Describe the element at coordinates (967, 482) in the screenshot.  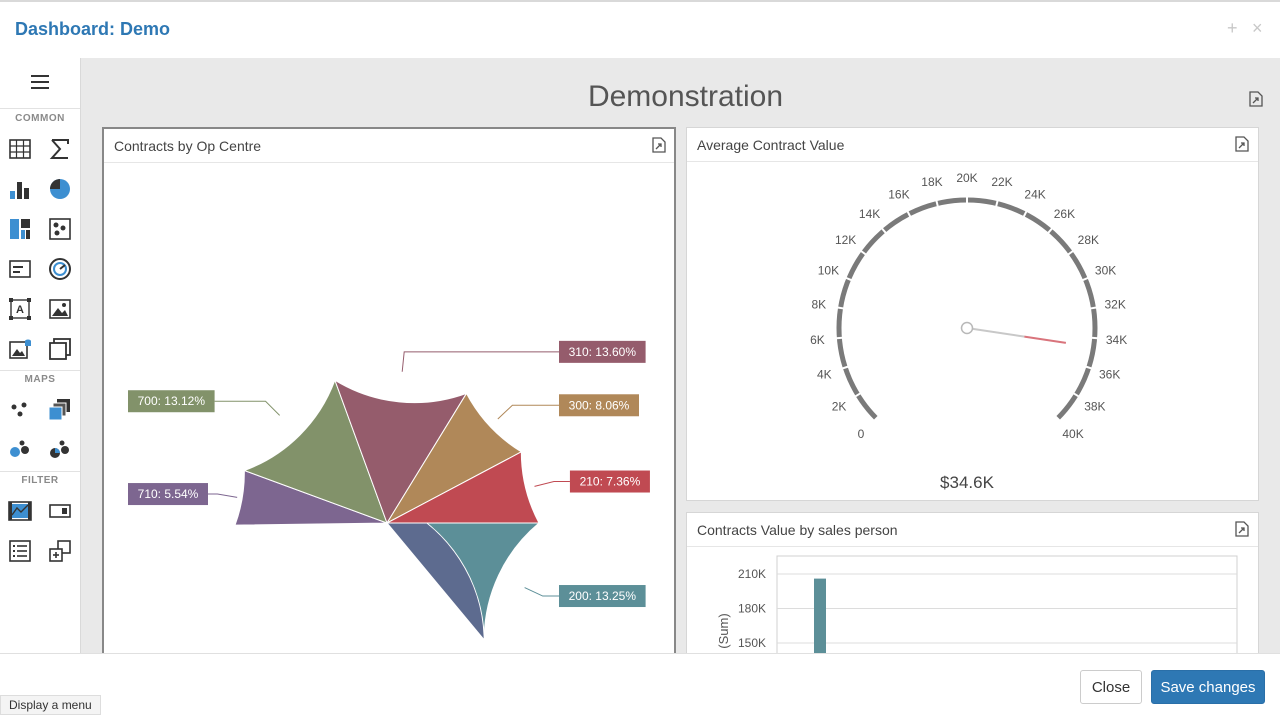
I see `gauge-value: $34.6K` at that location.